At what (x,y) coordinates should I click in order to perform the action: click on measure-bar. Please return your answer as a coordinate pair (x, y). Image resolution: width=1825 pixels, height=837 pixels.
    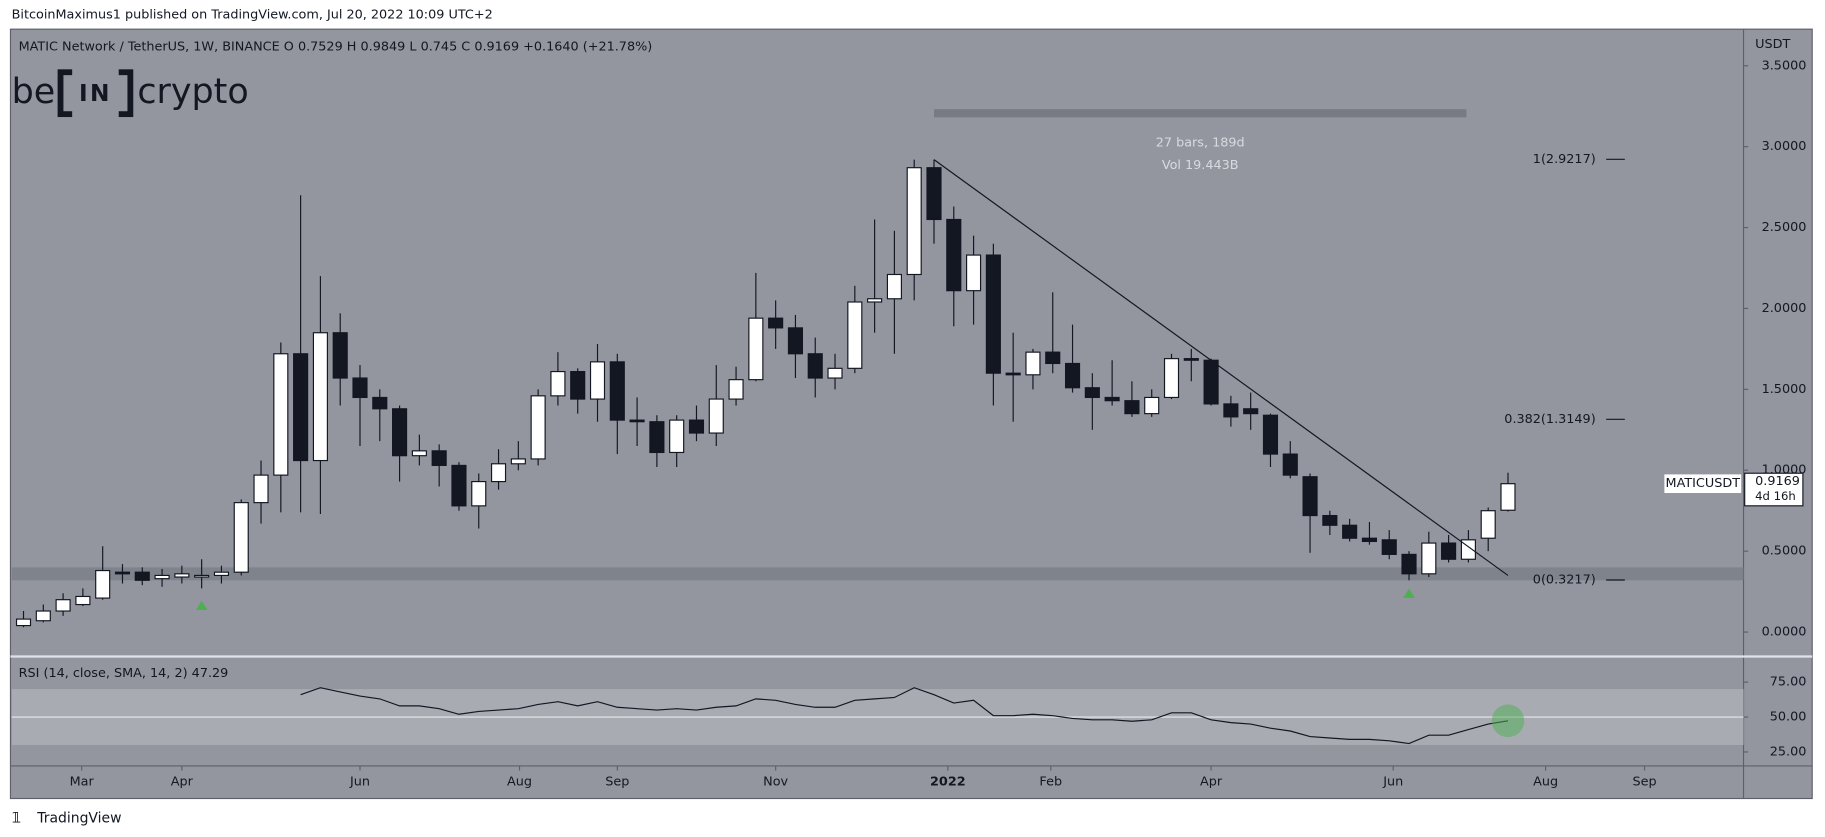
    Looking at the image, I should click on (1200, 113).